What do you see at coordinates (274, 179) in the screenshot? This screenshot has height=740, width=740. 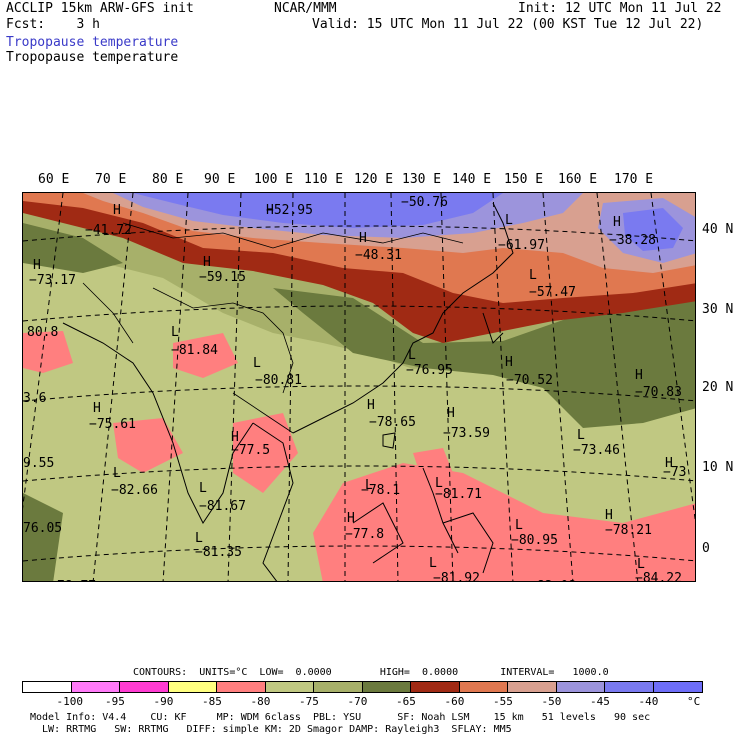 I see `longitude-label: 100 E` at bounding box center [274, 179].